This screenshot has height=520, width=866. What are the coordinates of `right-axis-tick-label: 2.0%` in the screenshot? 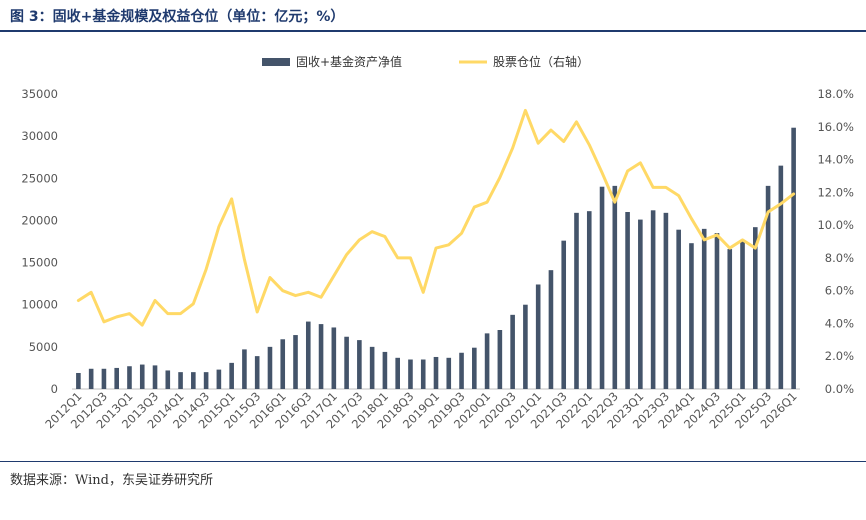 It's located at (839, 356).